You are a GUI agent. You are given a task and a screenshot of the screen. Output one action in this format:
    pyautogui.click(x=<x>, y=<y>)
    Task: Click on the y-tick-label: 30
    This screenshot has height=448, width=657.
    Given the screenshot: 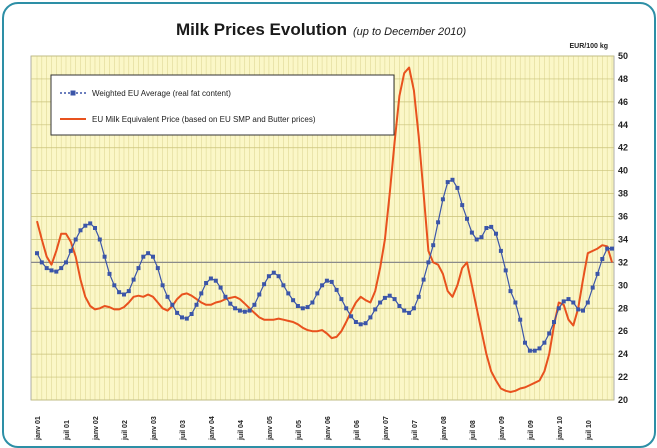 What is the action you would take?
    pyautogui.click(x=623, y=285)
    